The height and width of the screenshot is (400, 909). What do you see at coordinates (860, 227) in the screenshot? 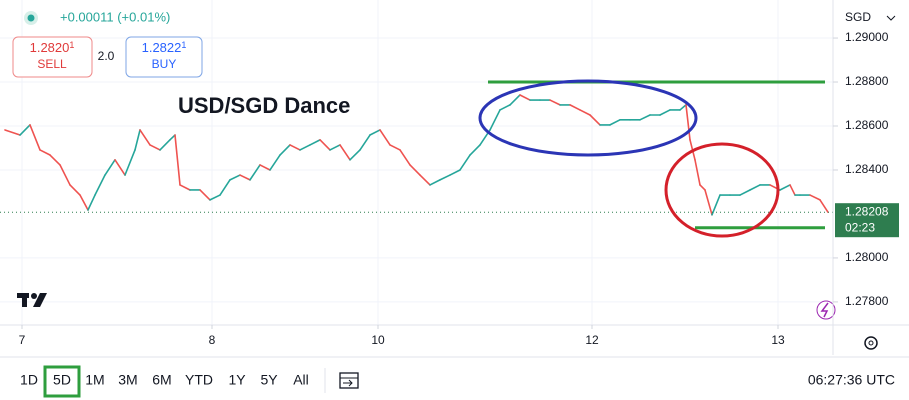
I see `price-tag-countdown: 02:23` at bounding box center [860, 227].